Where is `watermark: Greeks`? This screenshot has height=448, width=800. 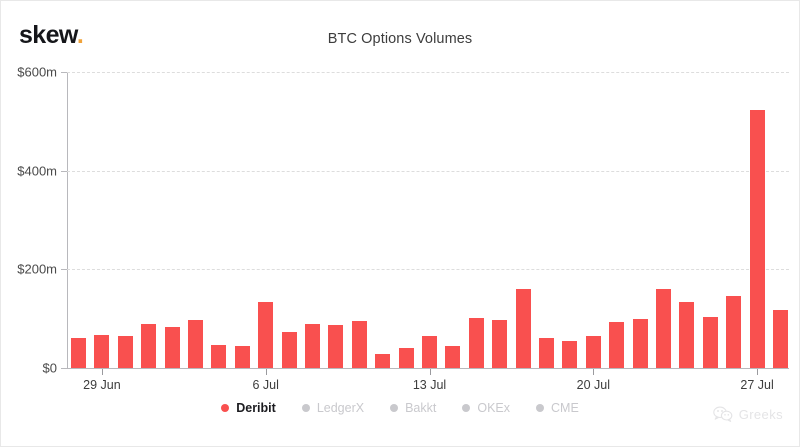 watermark: Greeks is located at coordinates (747, 414).